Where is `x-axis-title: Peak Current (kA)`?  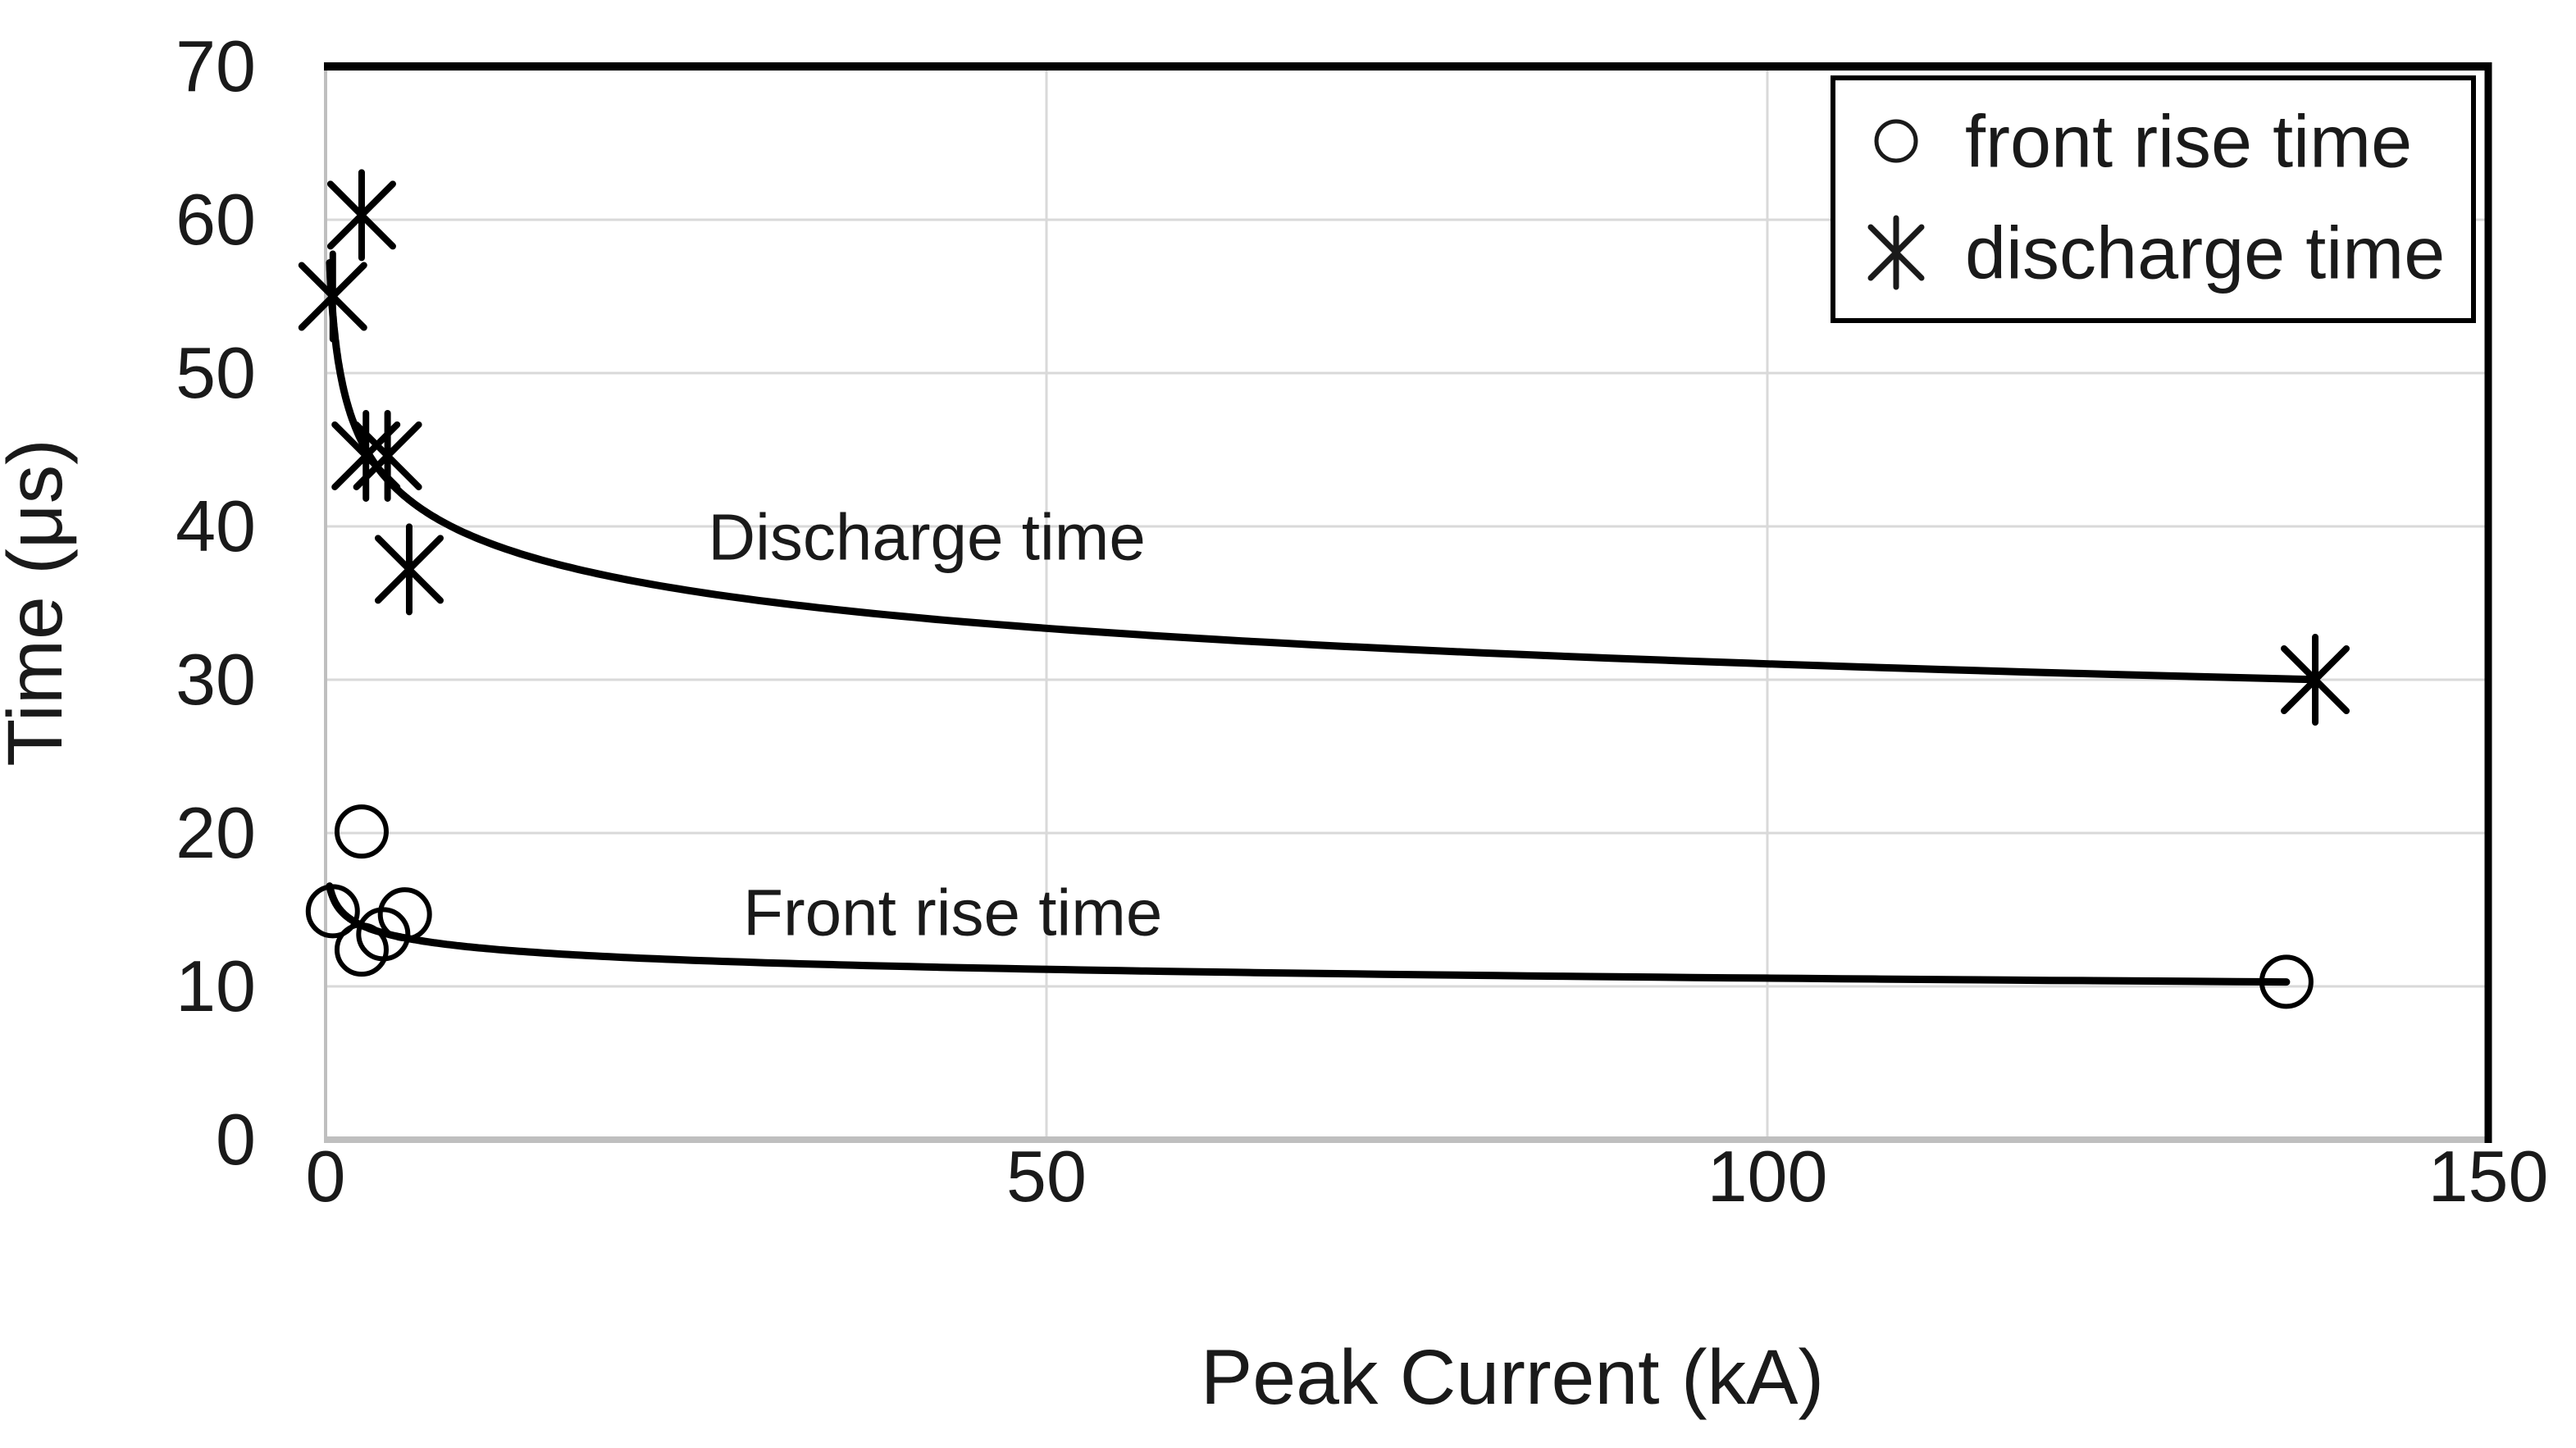
x-axis-title: Peak Current (kA) is located at coordinates (1512, 1377).